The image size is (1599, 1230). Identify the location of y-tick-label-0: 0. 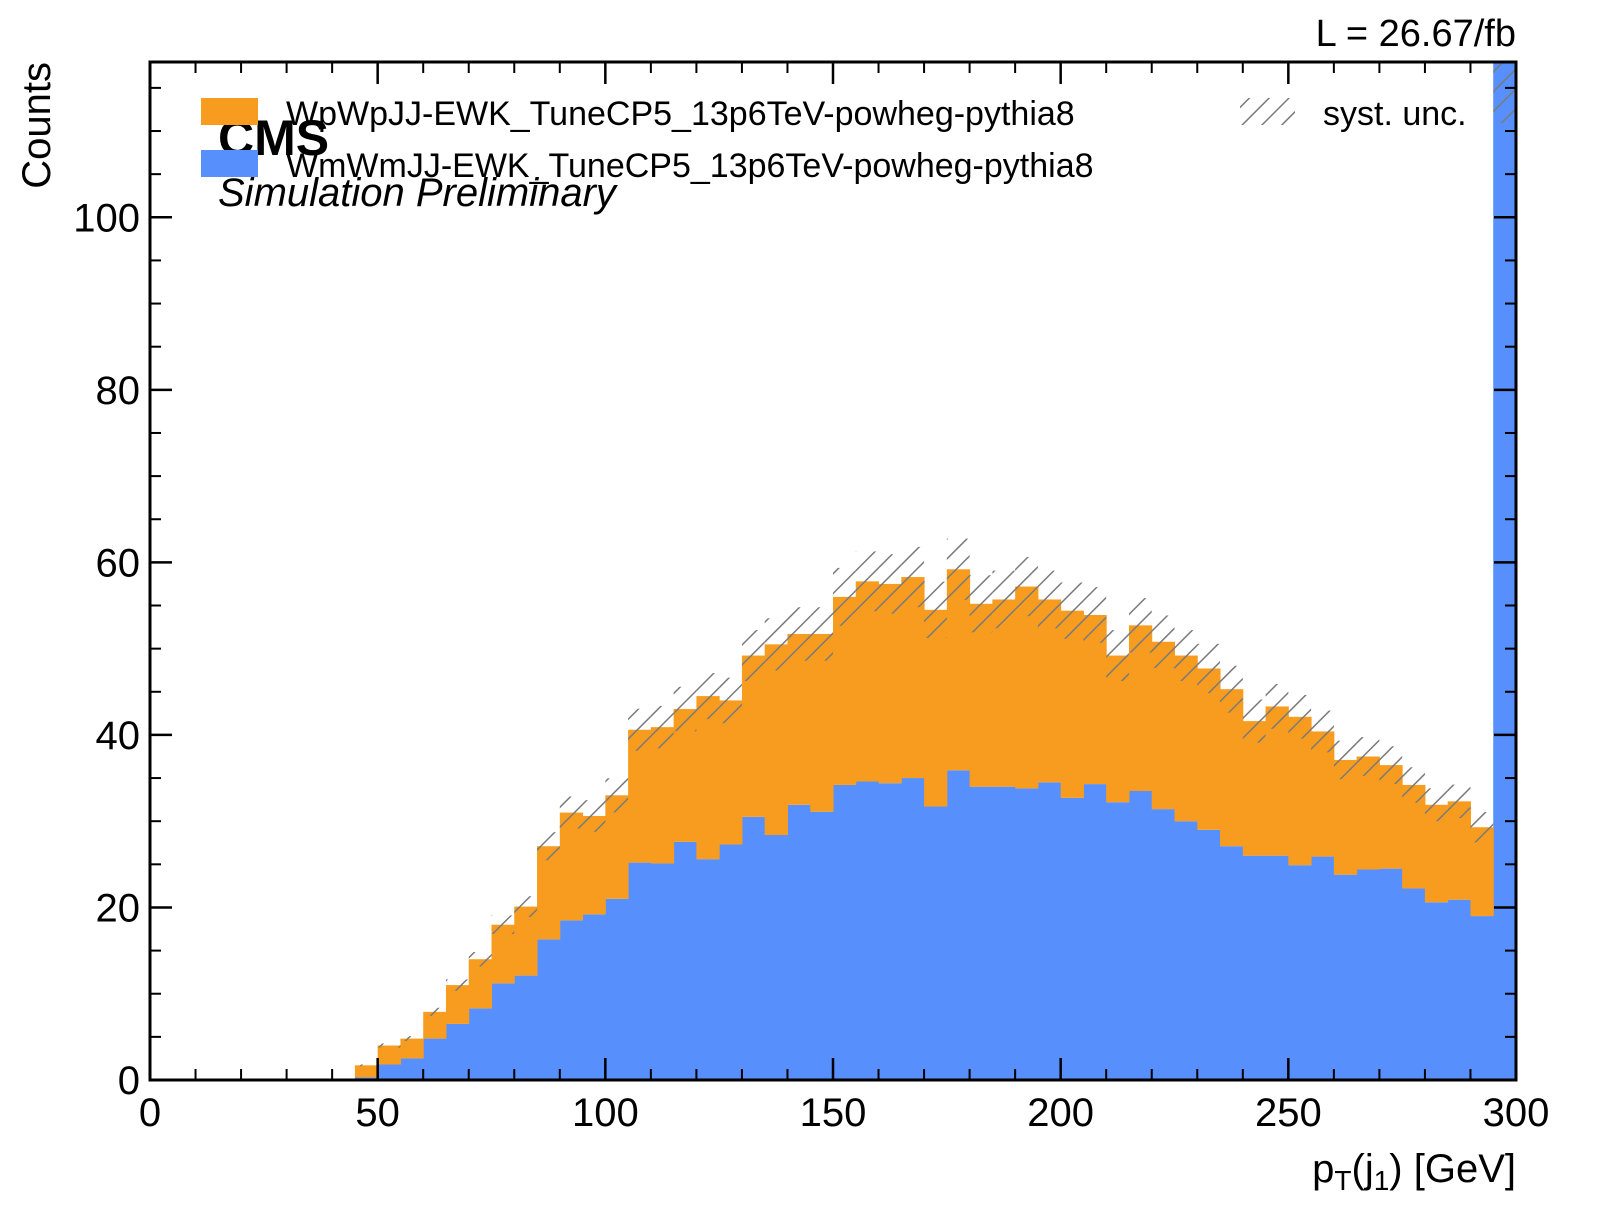
(129, 1081).